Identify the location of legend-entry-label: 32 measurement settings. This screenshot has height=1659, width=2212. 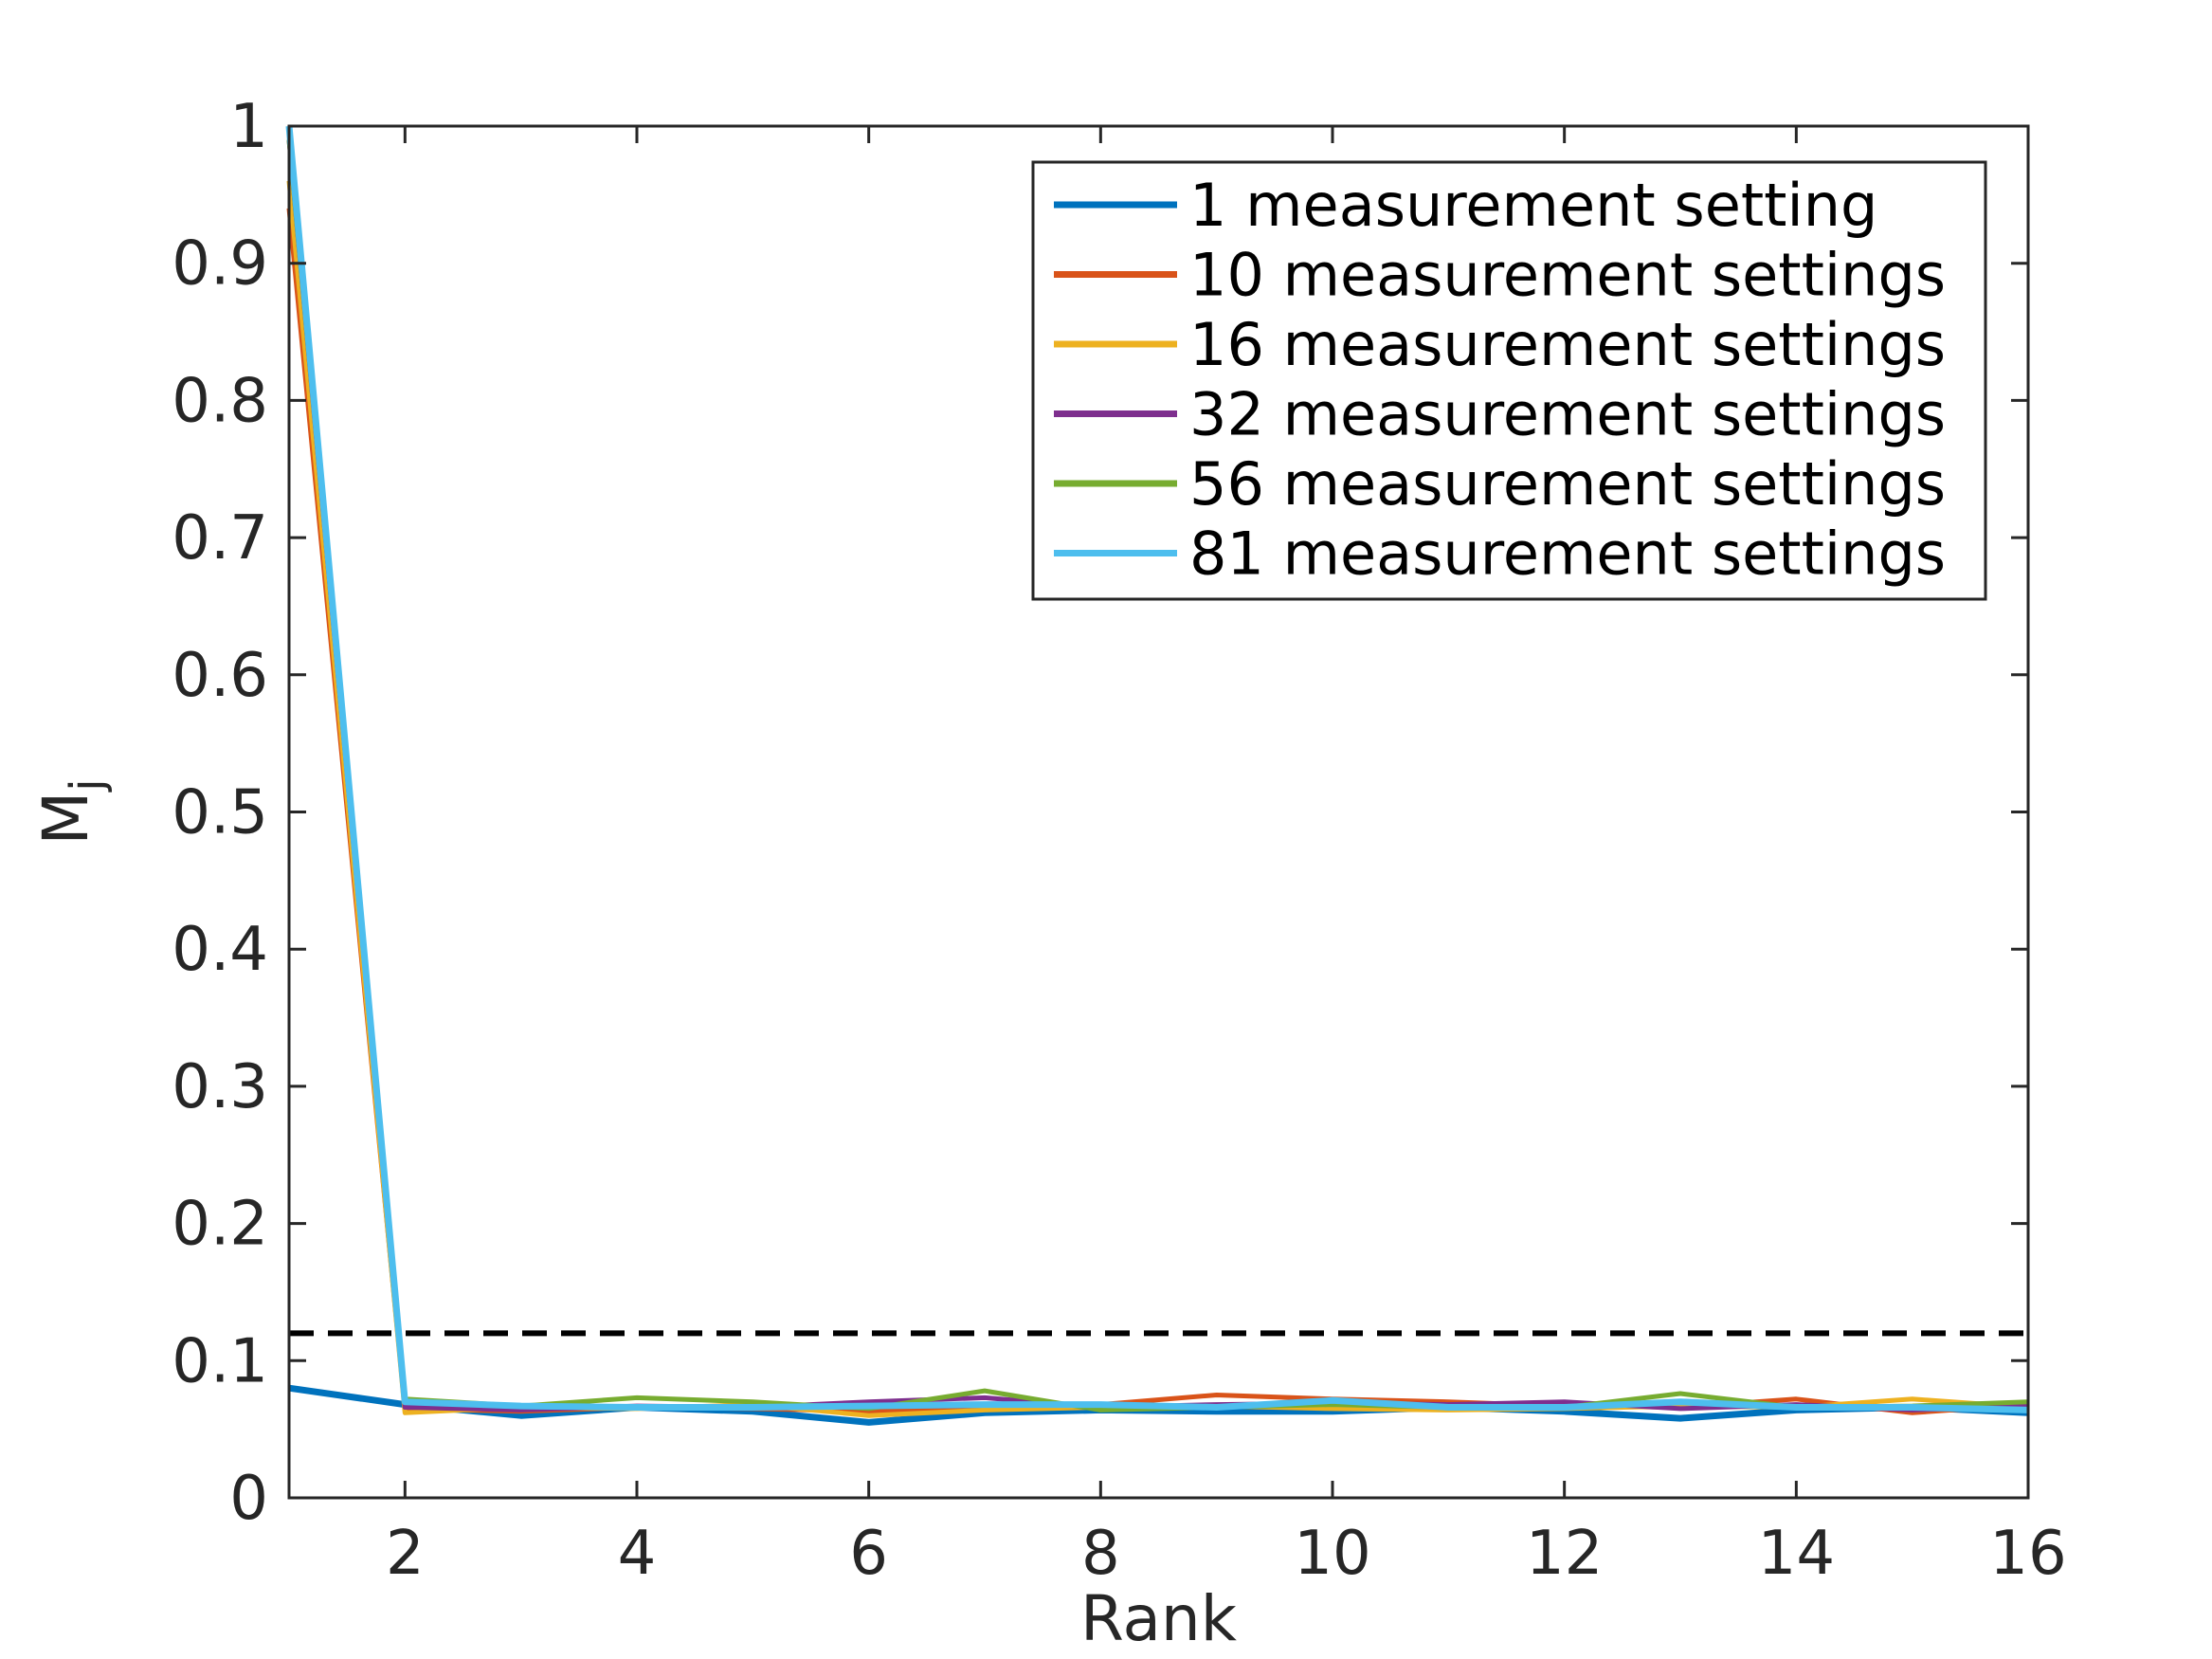
(1567, 414).